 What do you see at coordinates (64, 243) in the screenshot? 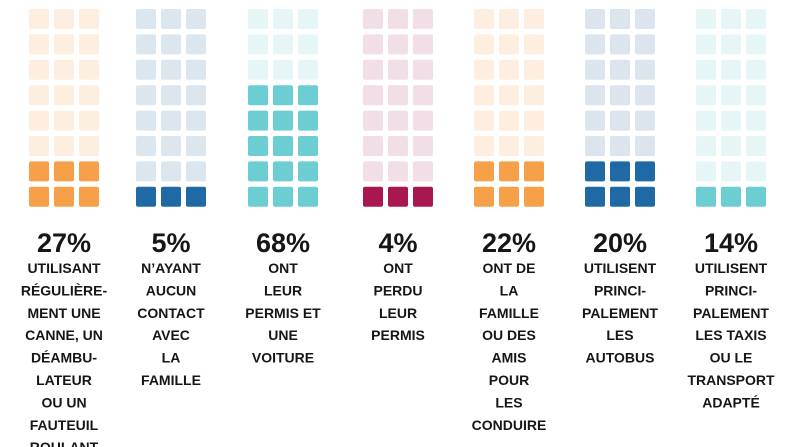
I see `percent-label: 27%` at bounding box center [64, 243].